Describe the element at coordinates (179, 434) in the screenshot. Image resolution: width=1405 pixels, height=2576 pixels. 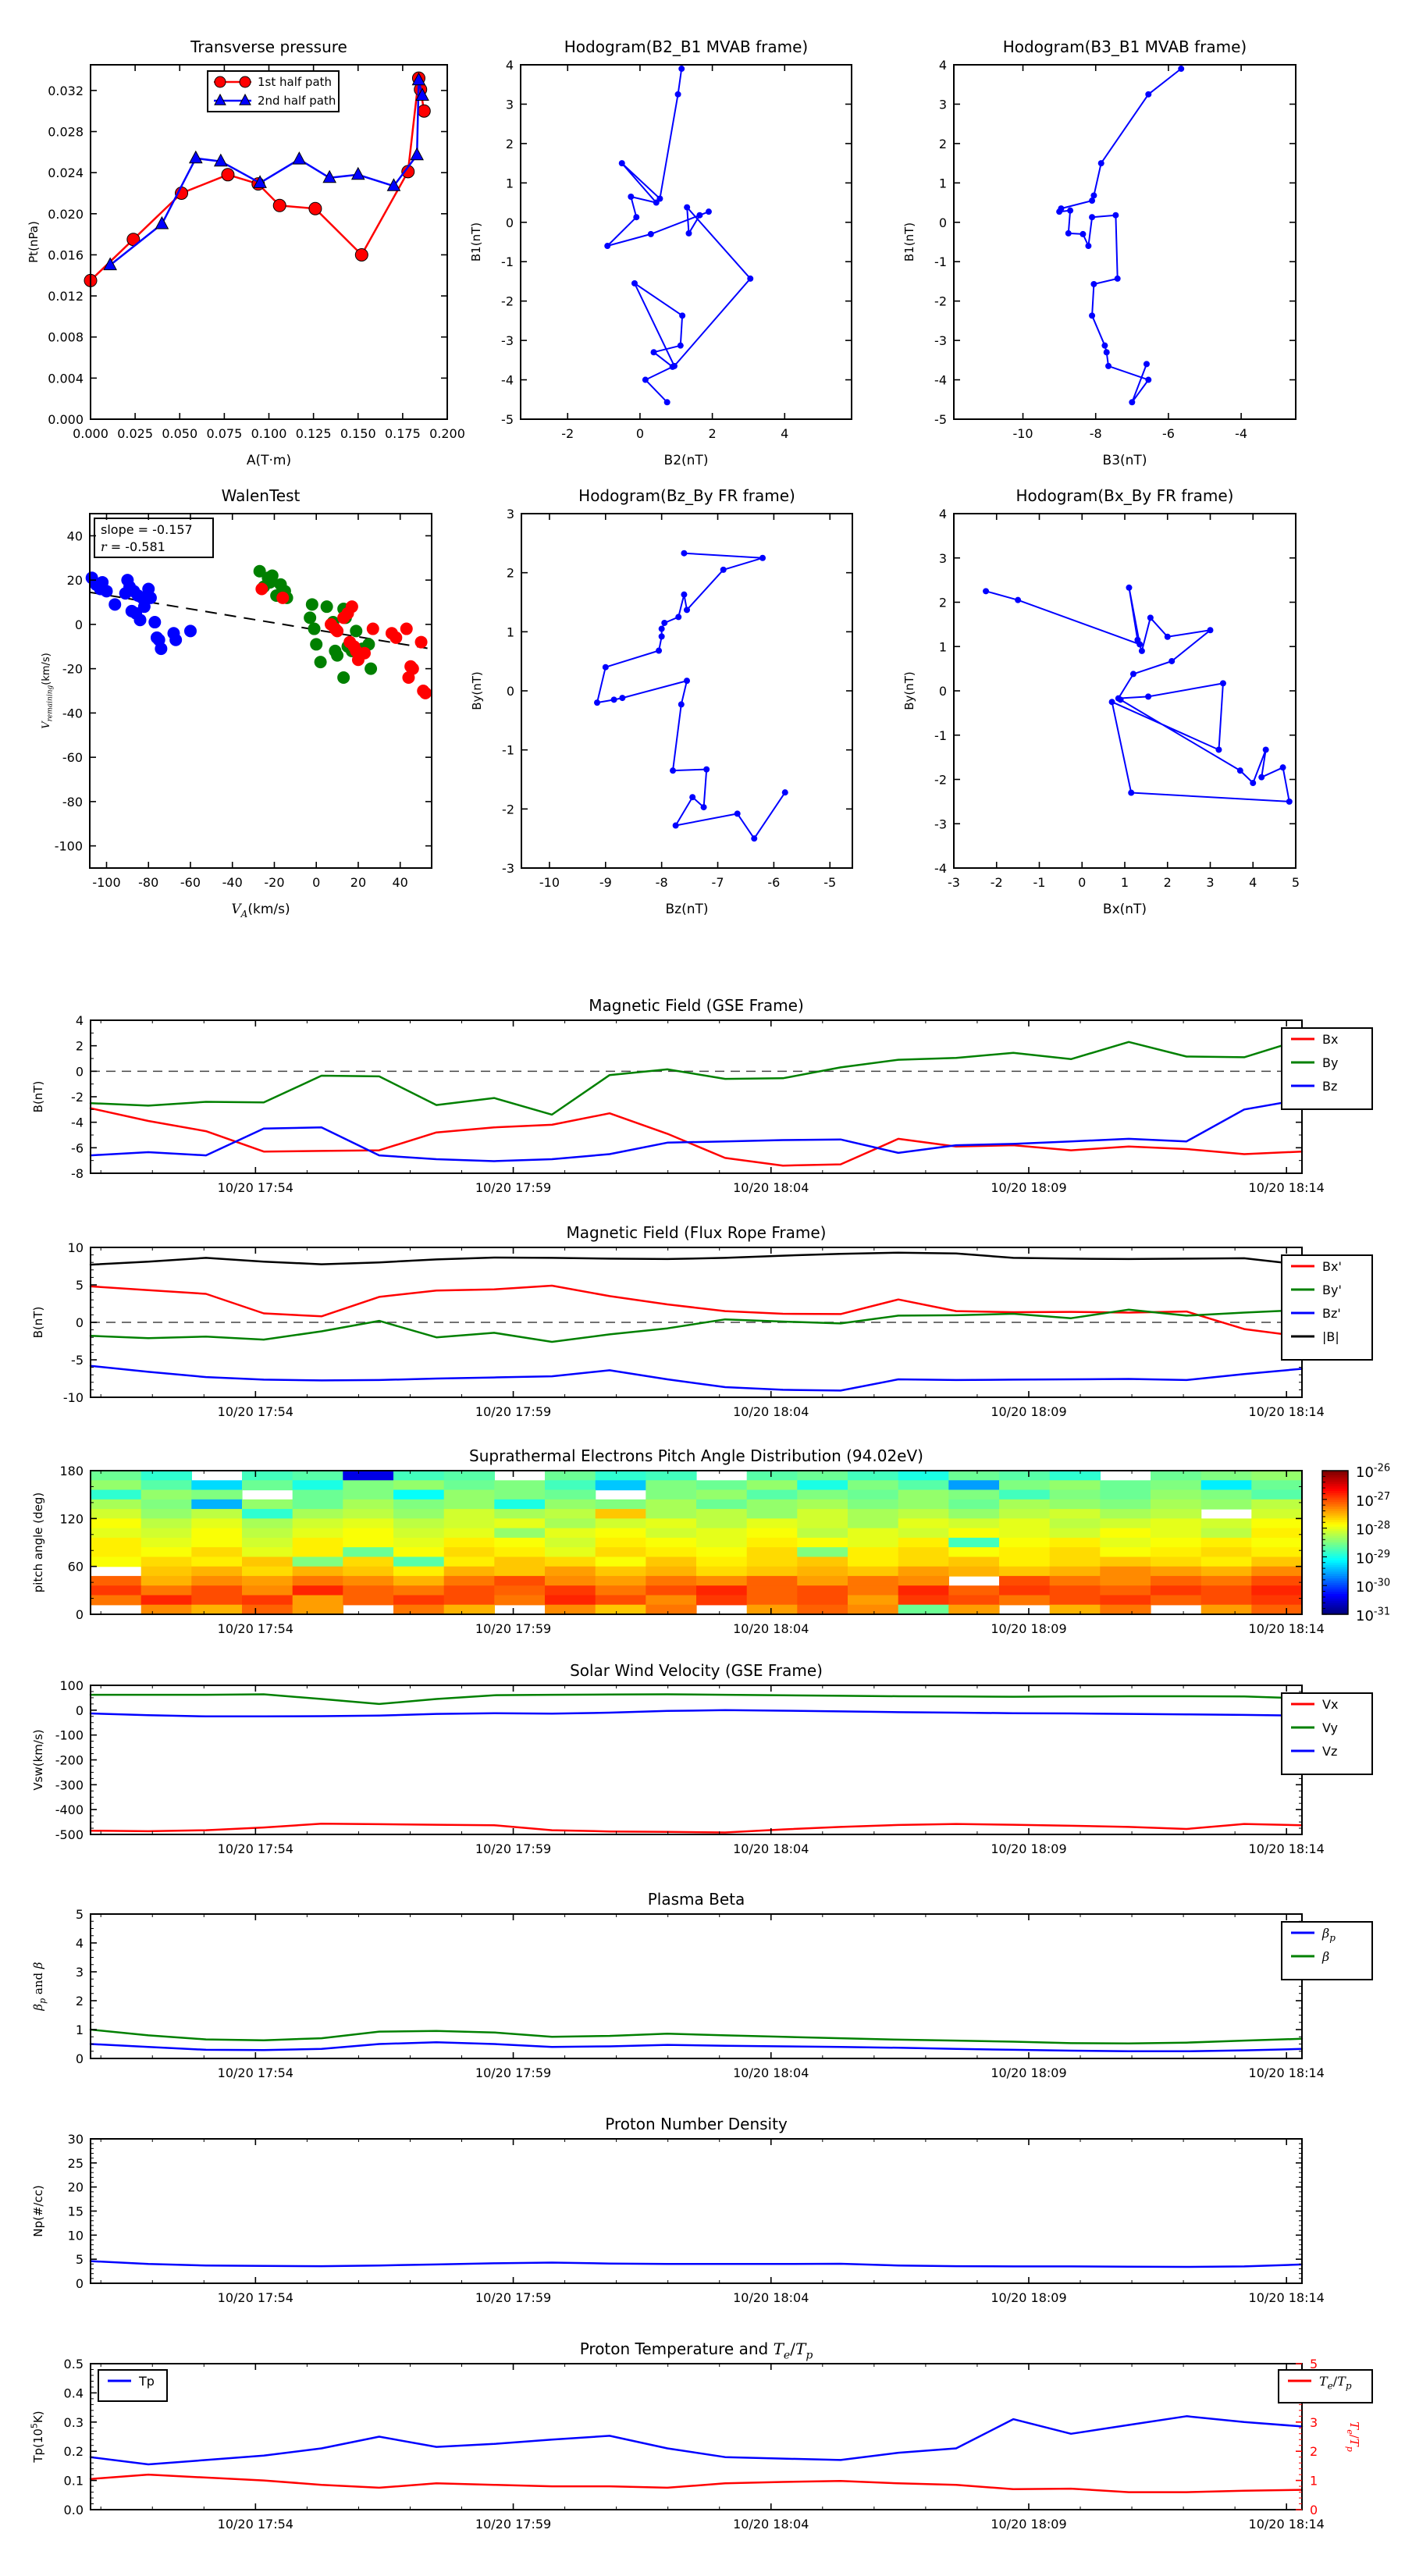
I see `svg-text: 0.050` at that location.